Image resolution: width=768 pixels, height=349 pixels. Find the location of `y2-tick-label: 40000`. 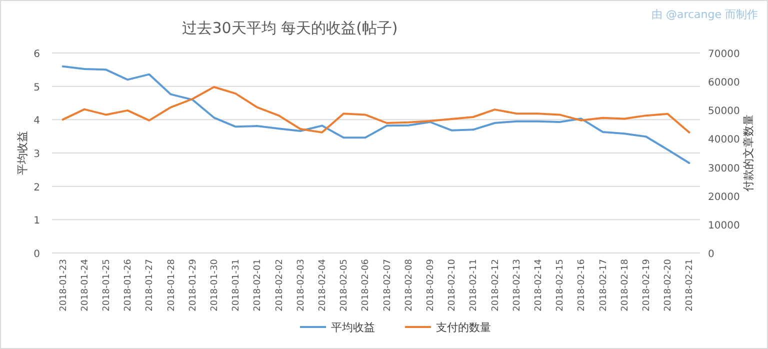

y2-tick-label: 40000 is located at coordinates (724, 140).